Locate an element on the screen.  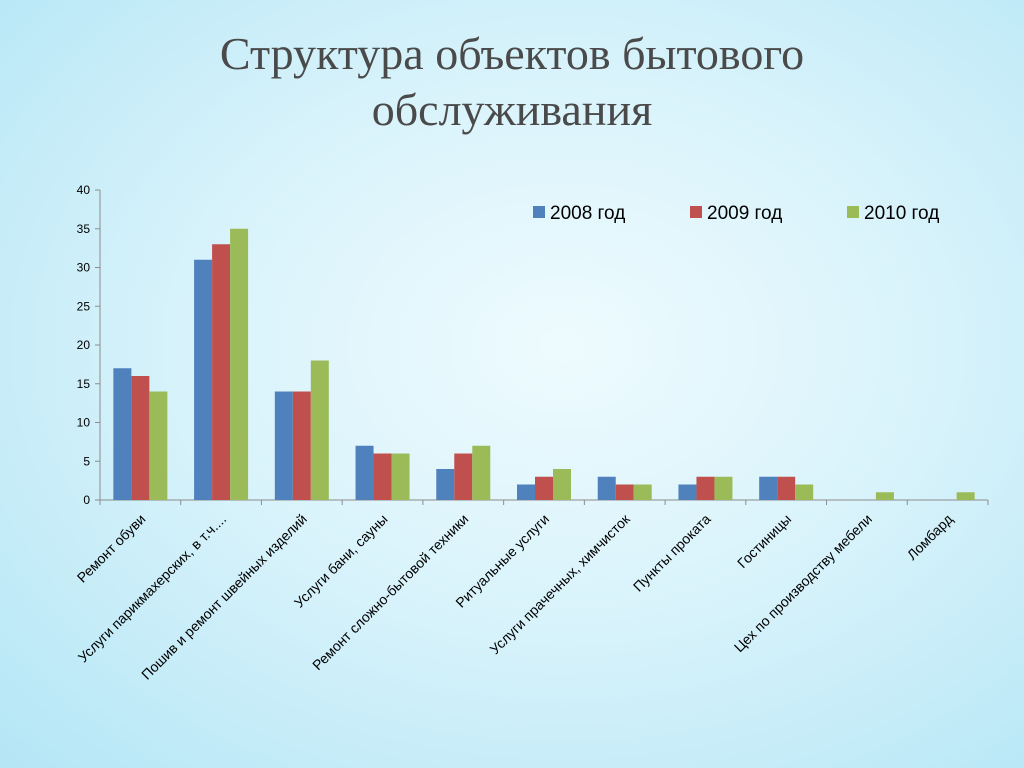
legend-label-1: 2008 год is located at coordinates (587, 213).